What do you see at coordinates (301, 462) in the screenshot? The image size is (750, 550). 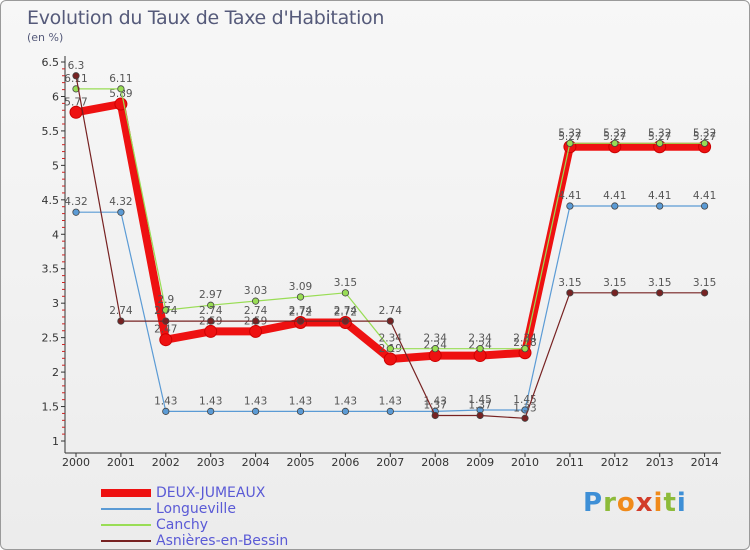 I see `x-tick-label: 2005` at bounding box center [301, 462].